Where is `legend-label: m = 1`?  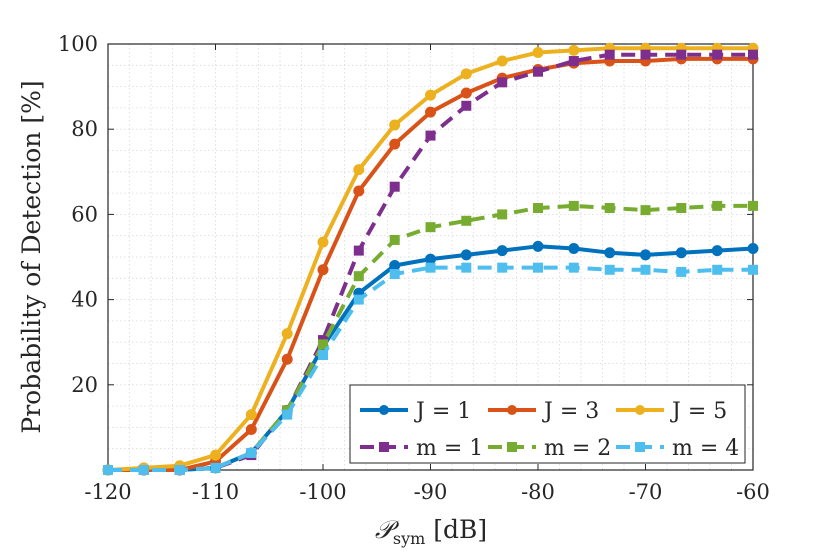
legend-label: m = 1 is located at coordinates (449, 448).